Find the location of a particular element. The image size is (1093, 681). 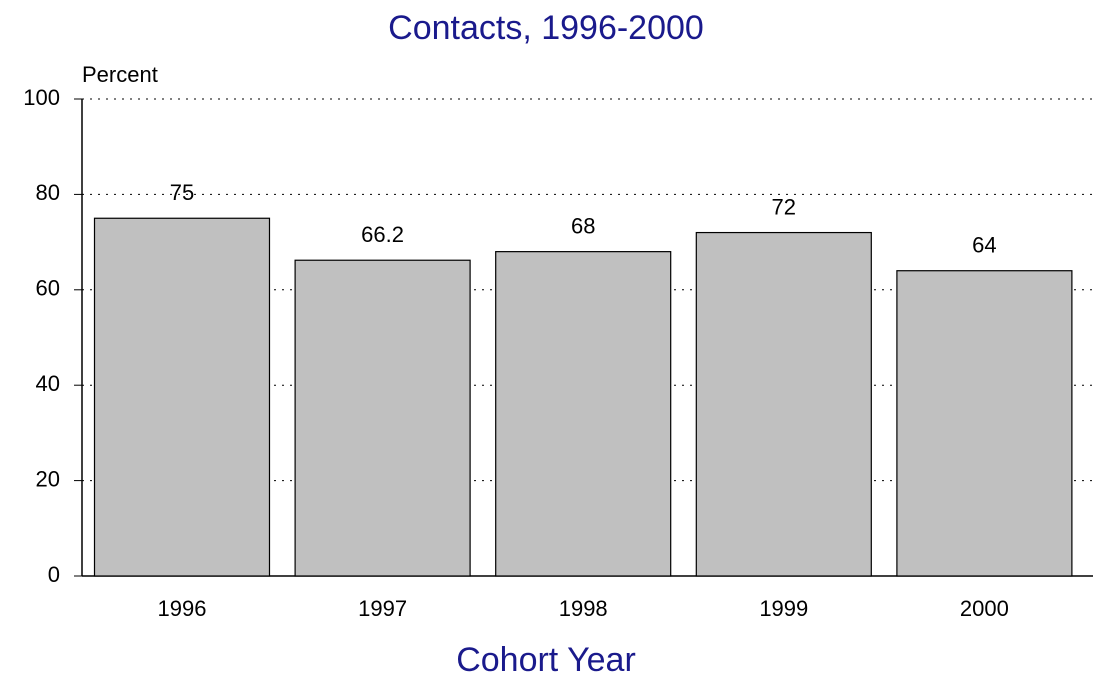

x-tick-label: 1996 is located at coordinates (182, 608).